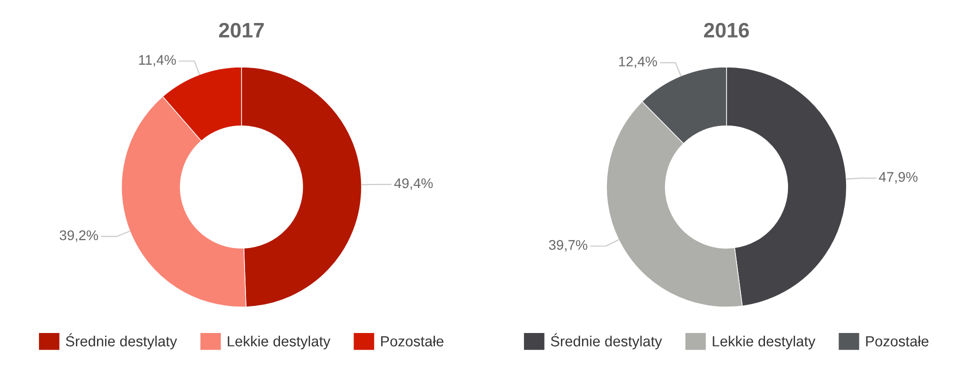 This screenshot has width=970, height=381. What do you see at coordinates (568, 246) in the screenshot?
I see `data-label: 39,7%` at bounding box center [568, 246].